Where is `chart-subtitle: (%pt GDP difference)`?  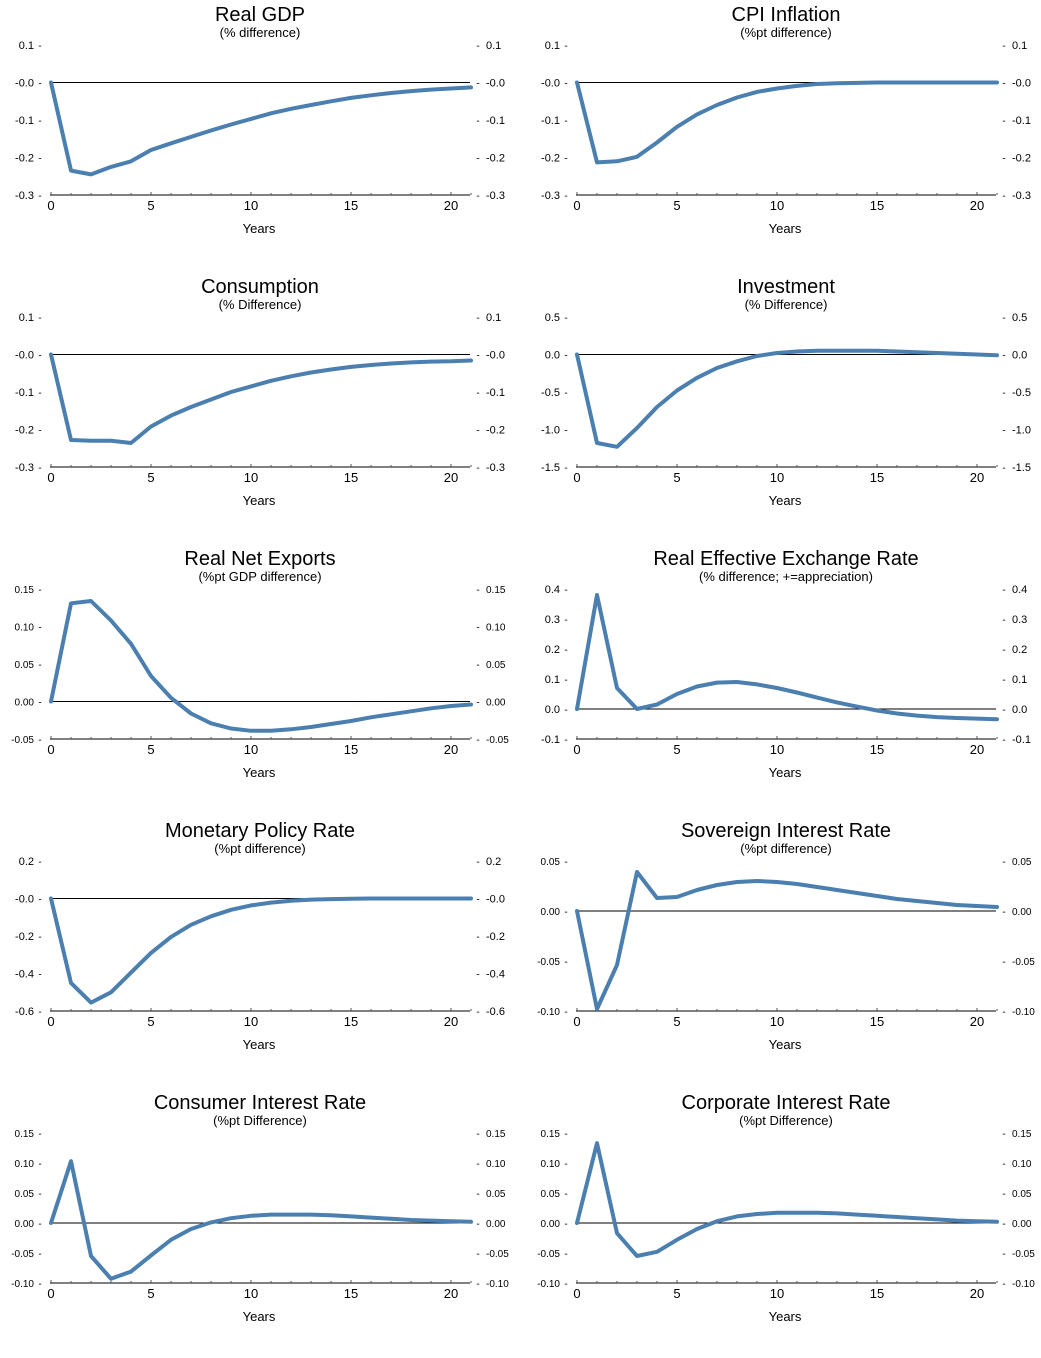 chart-subtitle: (%pt GDP difference) is located at coordinates (260, 576).